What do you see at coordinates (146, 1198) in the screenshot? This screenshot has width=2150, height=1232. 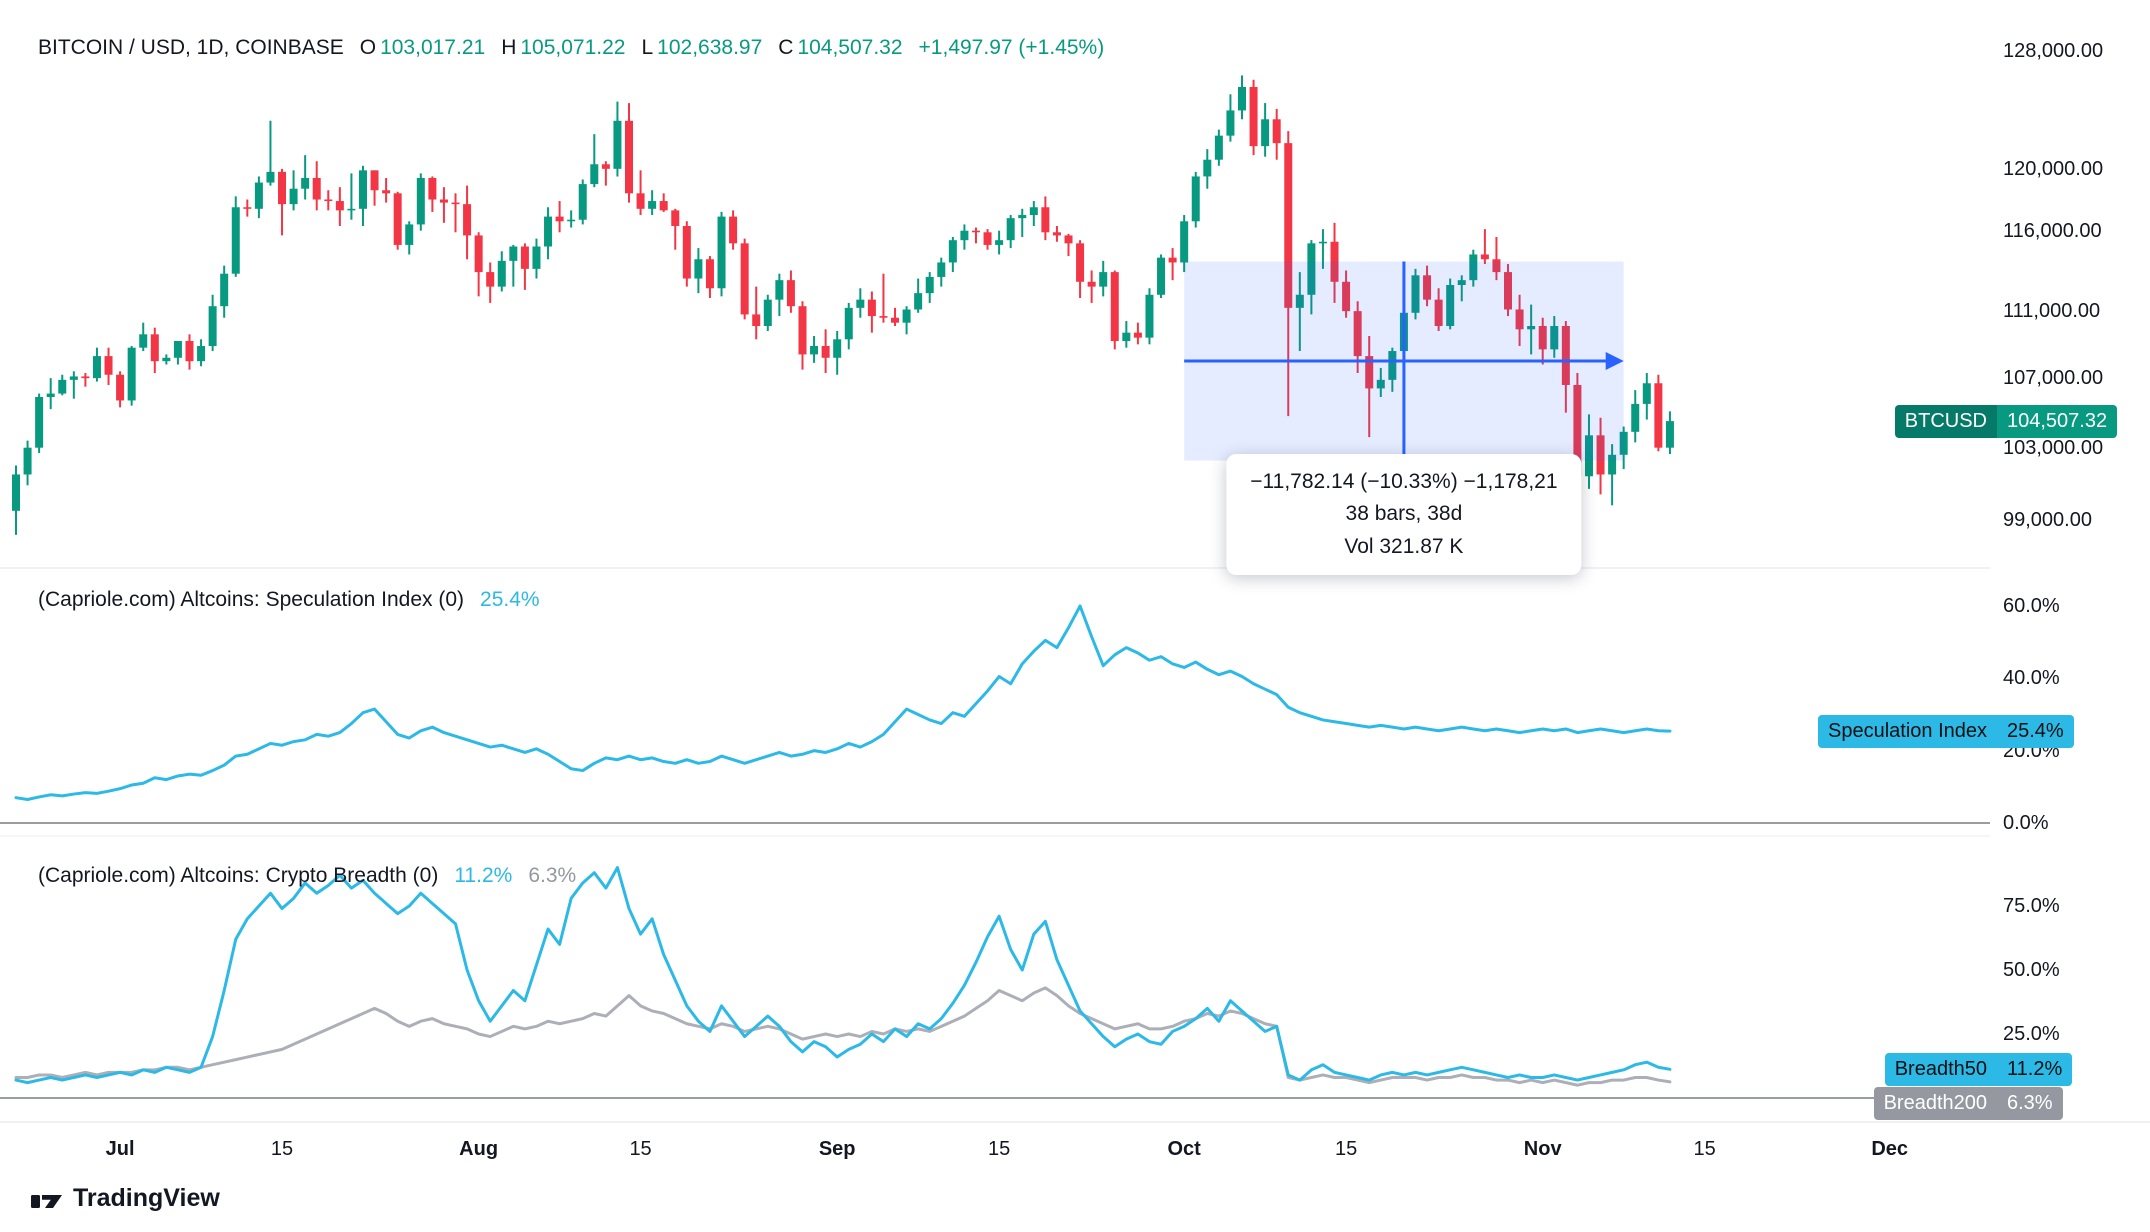 I see `tradingview-logo-text: TradingView` at bounding box center [146, 1198].